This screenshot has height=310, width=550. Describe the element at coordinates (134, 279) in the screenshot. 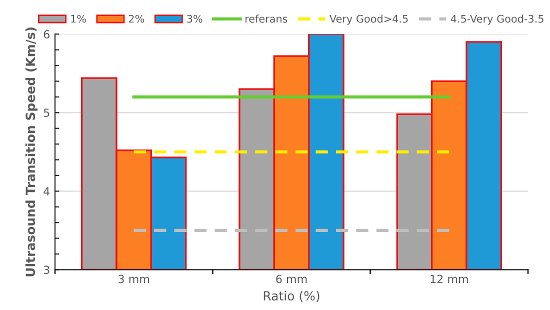

I see `x-tick-label: 3 mm` at that location.